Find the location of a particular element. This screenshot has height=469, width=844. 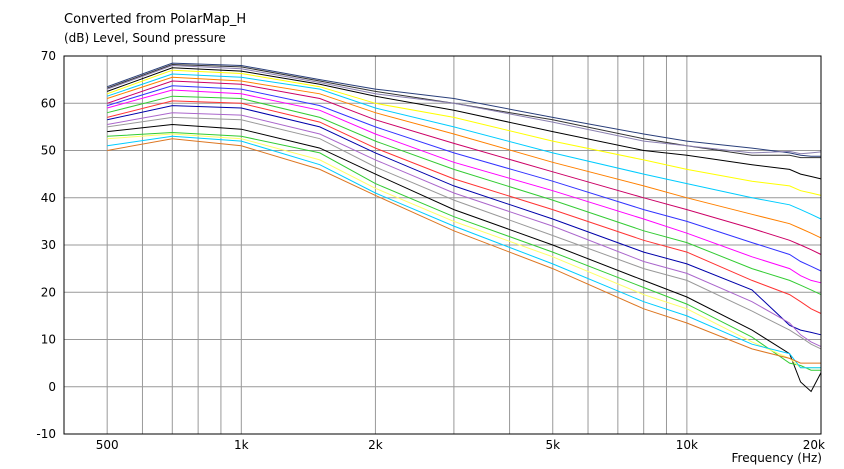

y-axis-label: (dB) Level, Sound pressure is located at coordinates (145, 38).